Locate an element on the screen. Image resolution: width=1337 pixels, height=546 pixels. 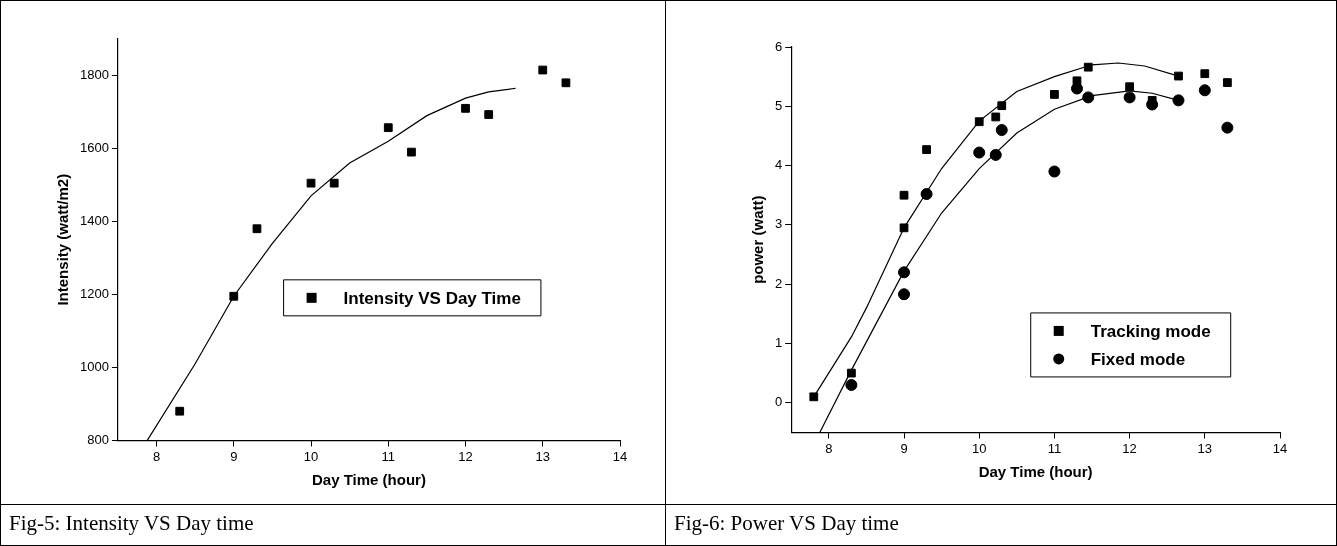
y-axis-title: power (watt) is located at coordinates (758, 239).